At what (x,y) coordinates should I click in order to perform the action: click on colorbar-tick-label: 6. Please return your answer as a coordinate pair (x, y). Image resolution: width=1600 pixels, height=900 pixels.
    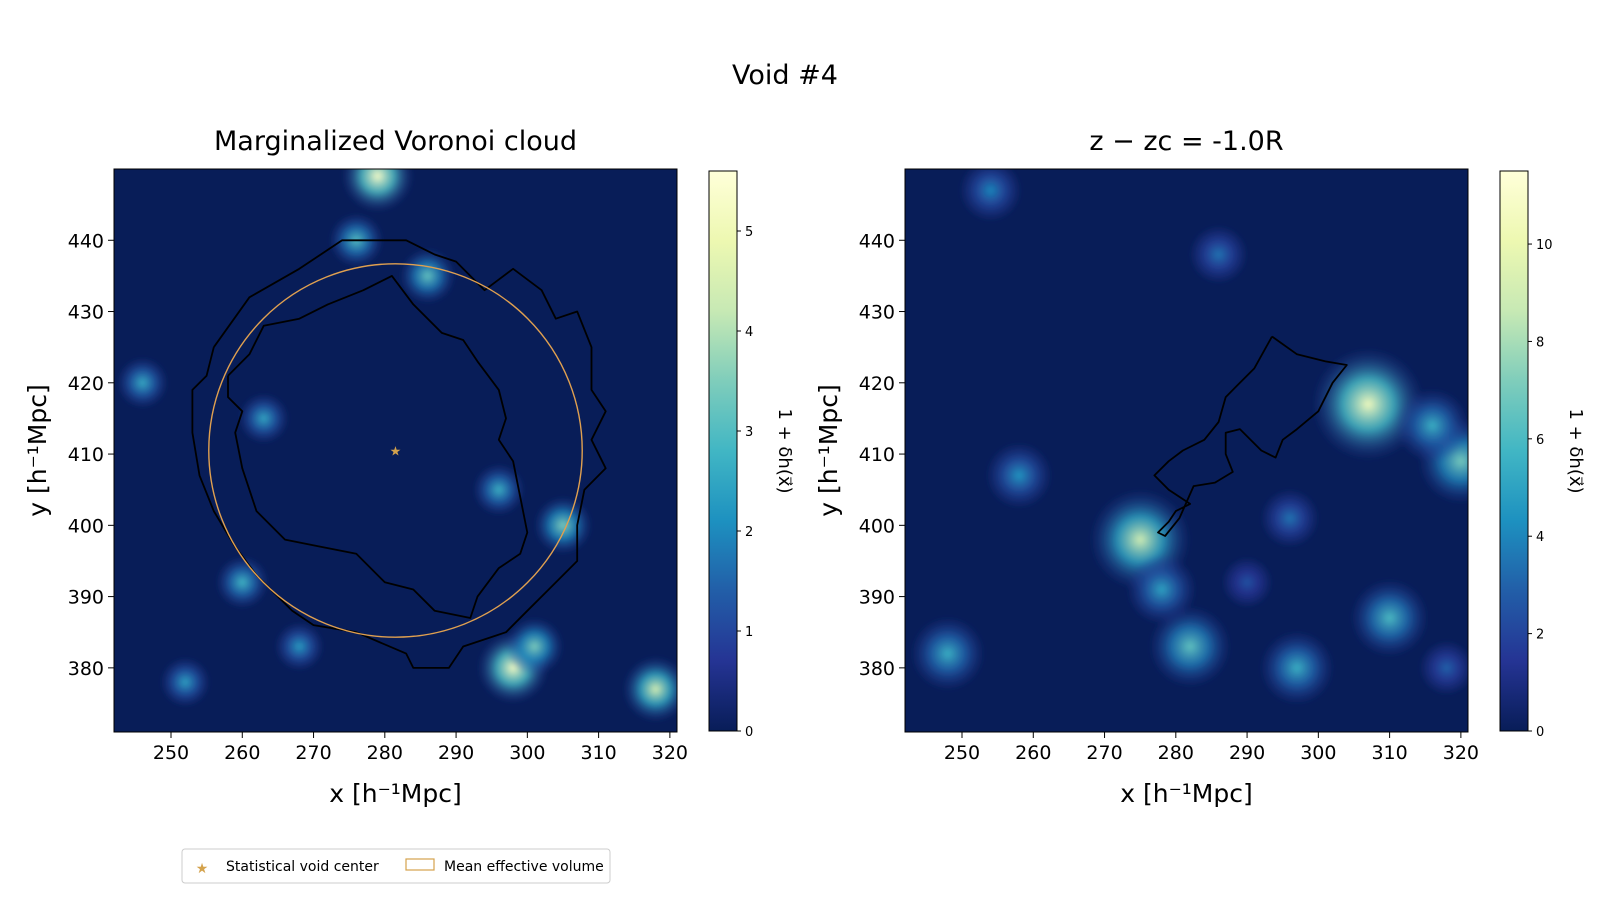
    Looking at the image, I should click on (1540, 440).